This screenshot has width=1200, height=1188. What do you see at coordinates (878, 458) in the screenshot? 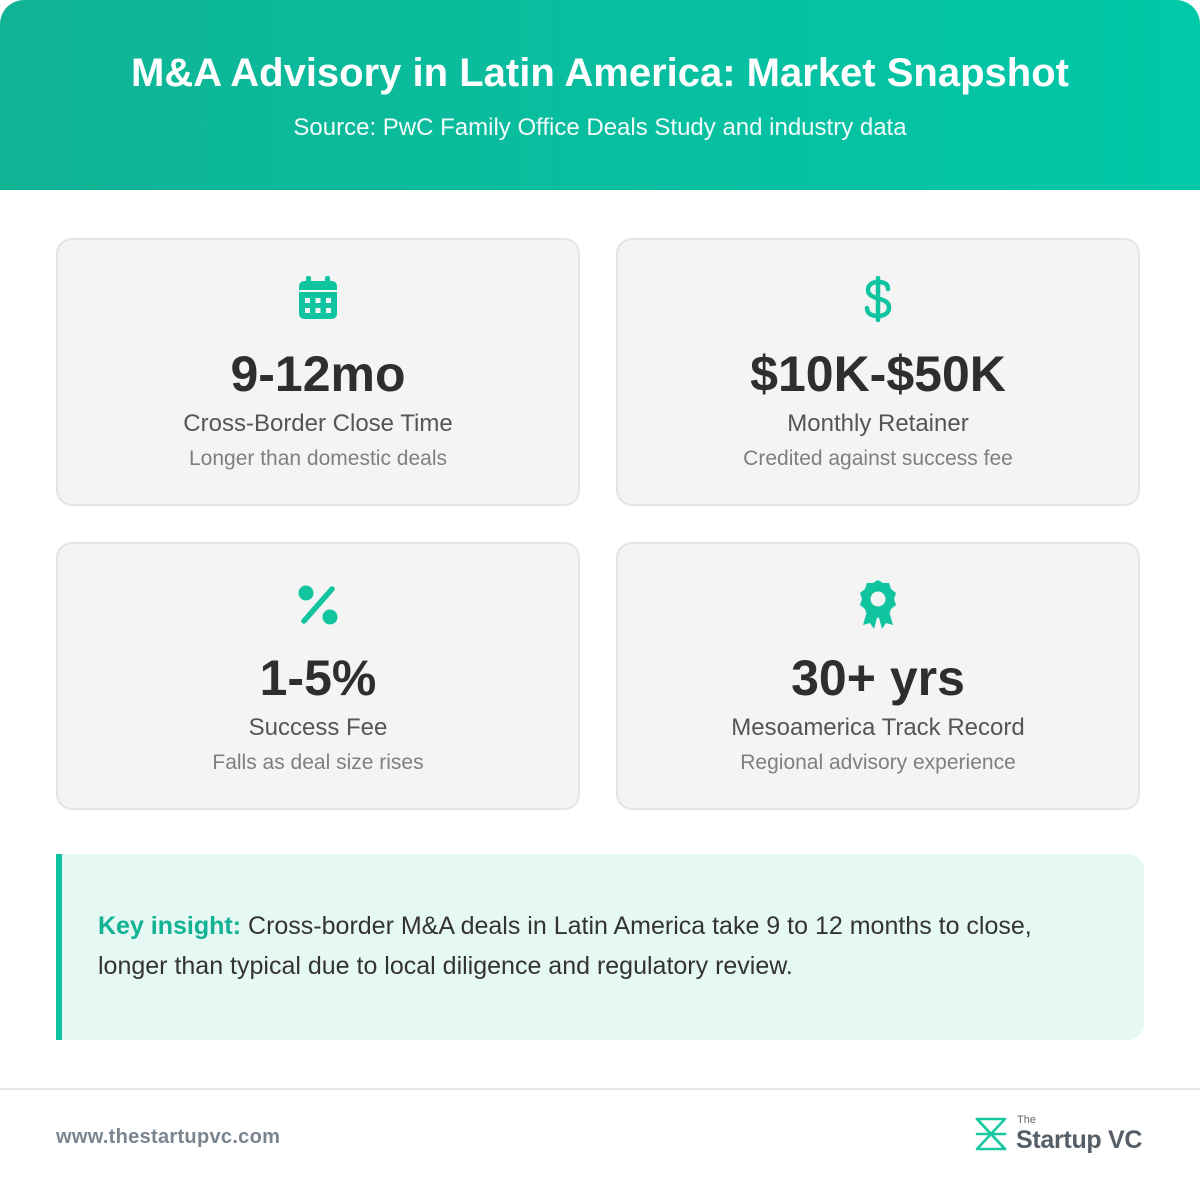
I see `stat-note: Credited against success fee` at bounding box center [878, 458].